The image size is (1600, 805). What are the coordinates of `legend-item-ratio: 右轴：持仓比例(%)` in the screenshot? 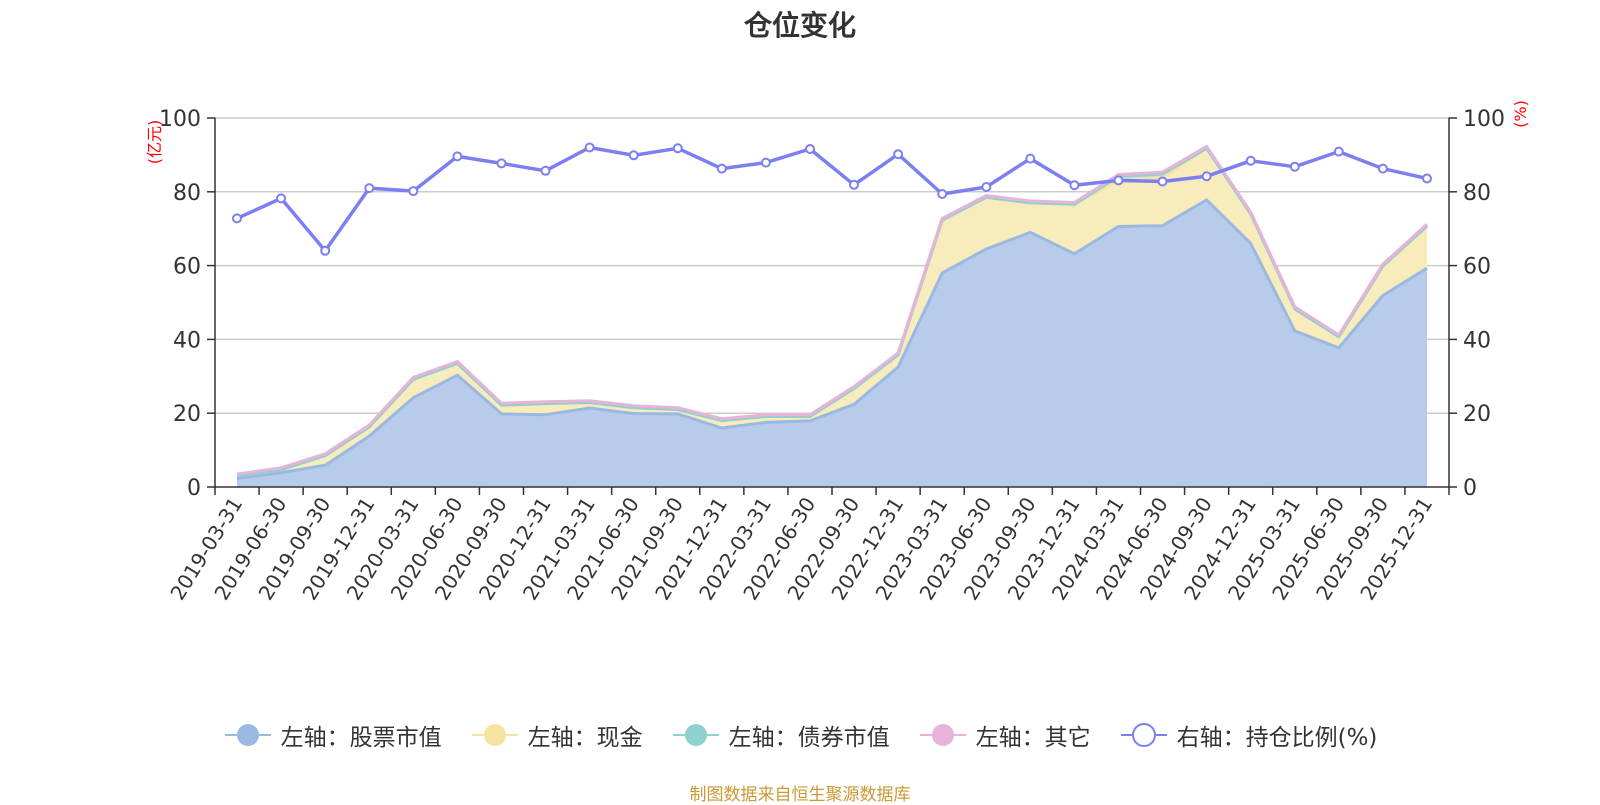 It's located at (1248, 735).